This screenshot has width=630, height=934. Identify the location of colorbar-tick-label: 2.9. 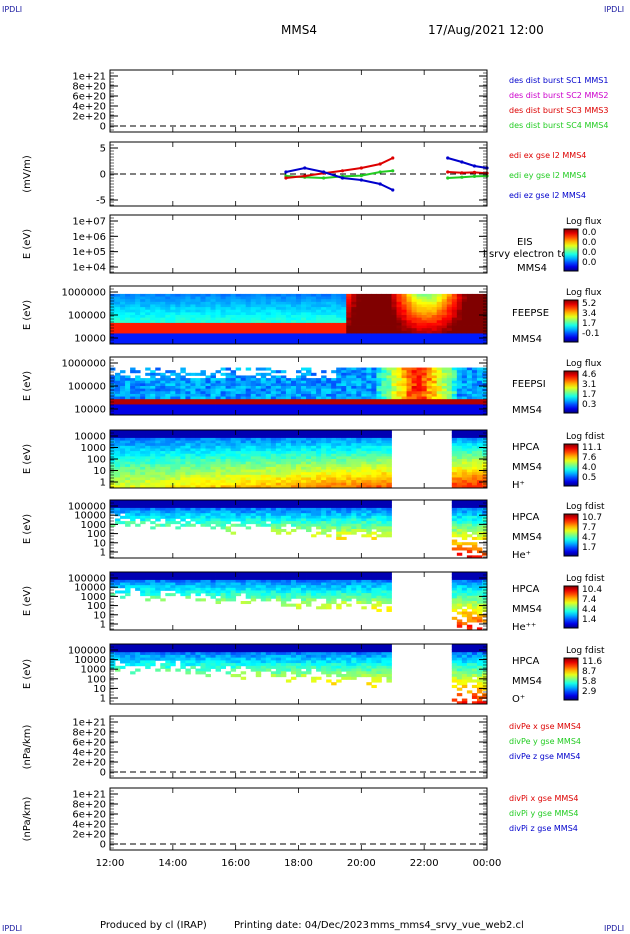
(589, 692).